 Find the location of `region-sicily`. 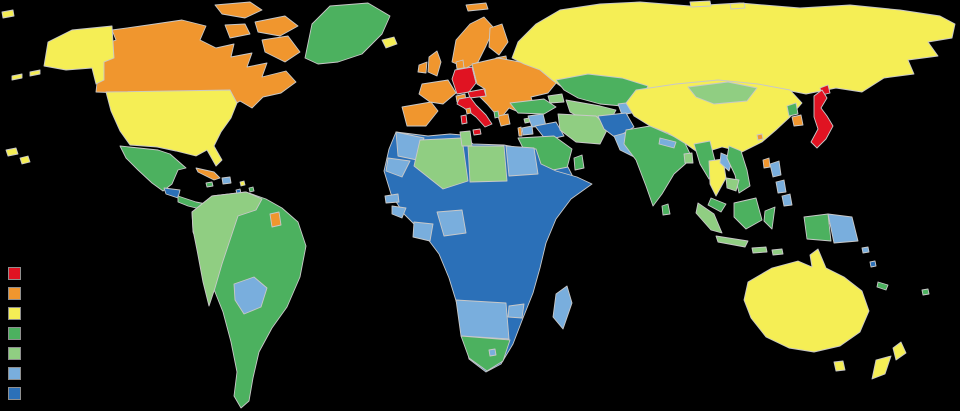

region-sicily is located at coordinates (477, 132).